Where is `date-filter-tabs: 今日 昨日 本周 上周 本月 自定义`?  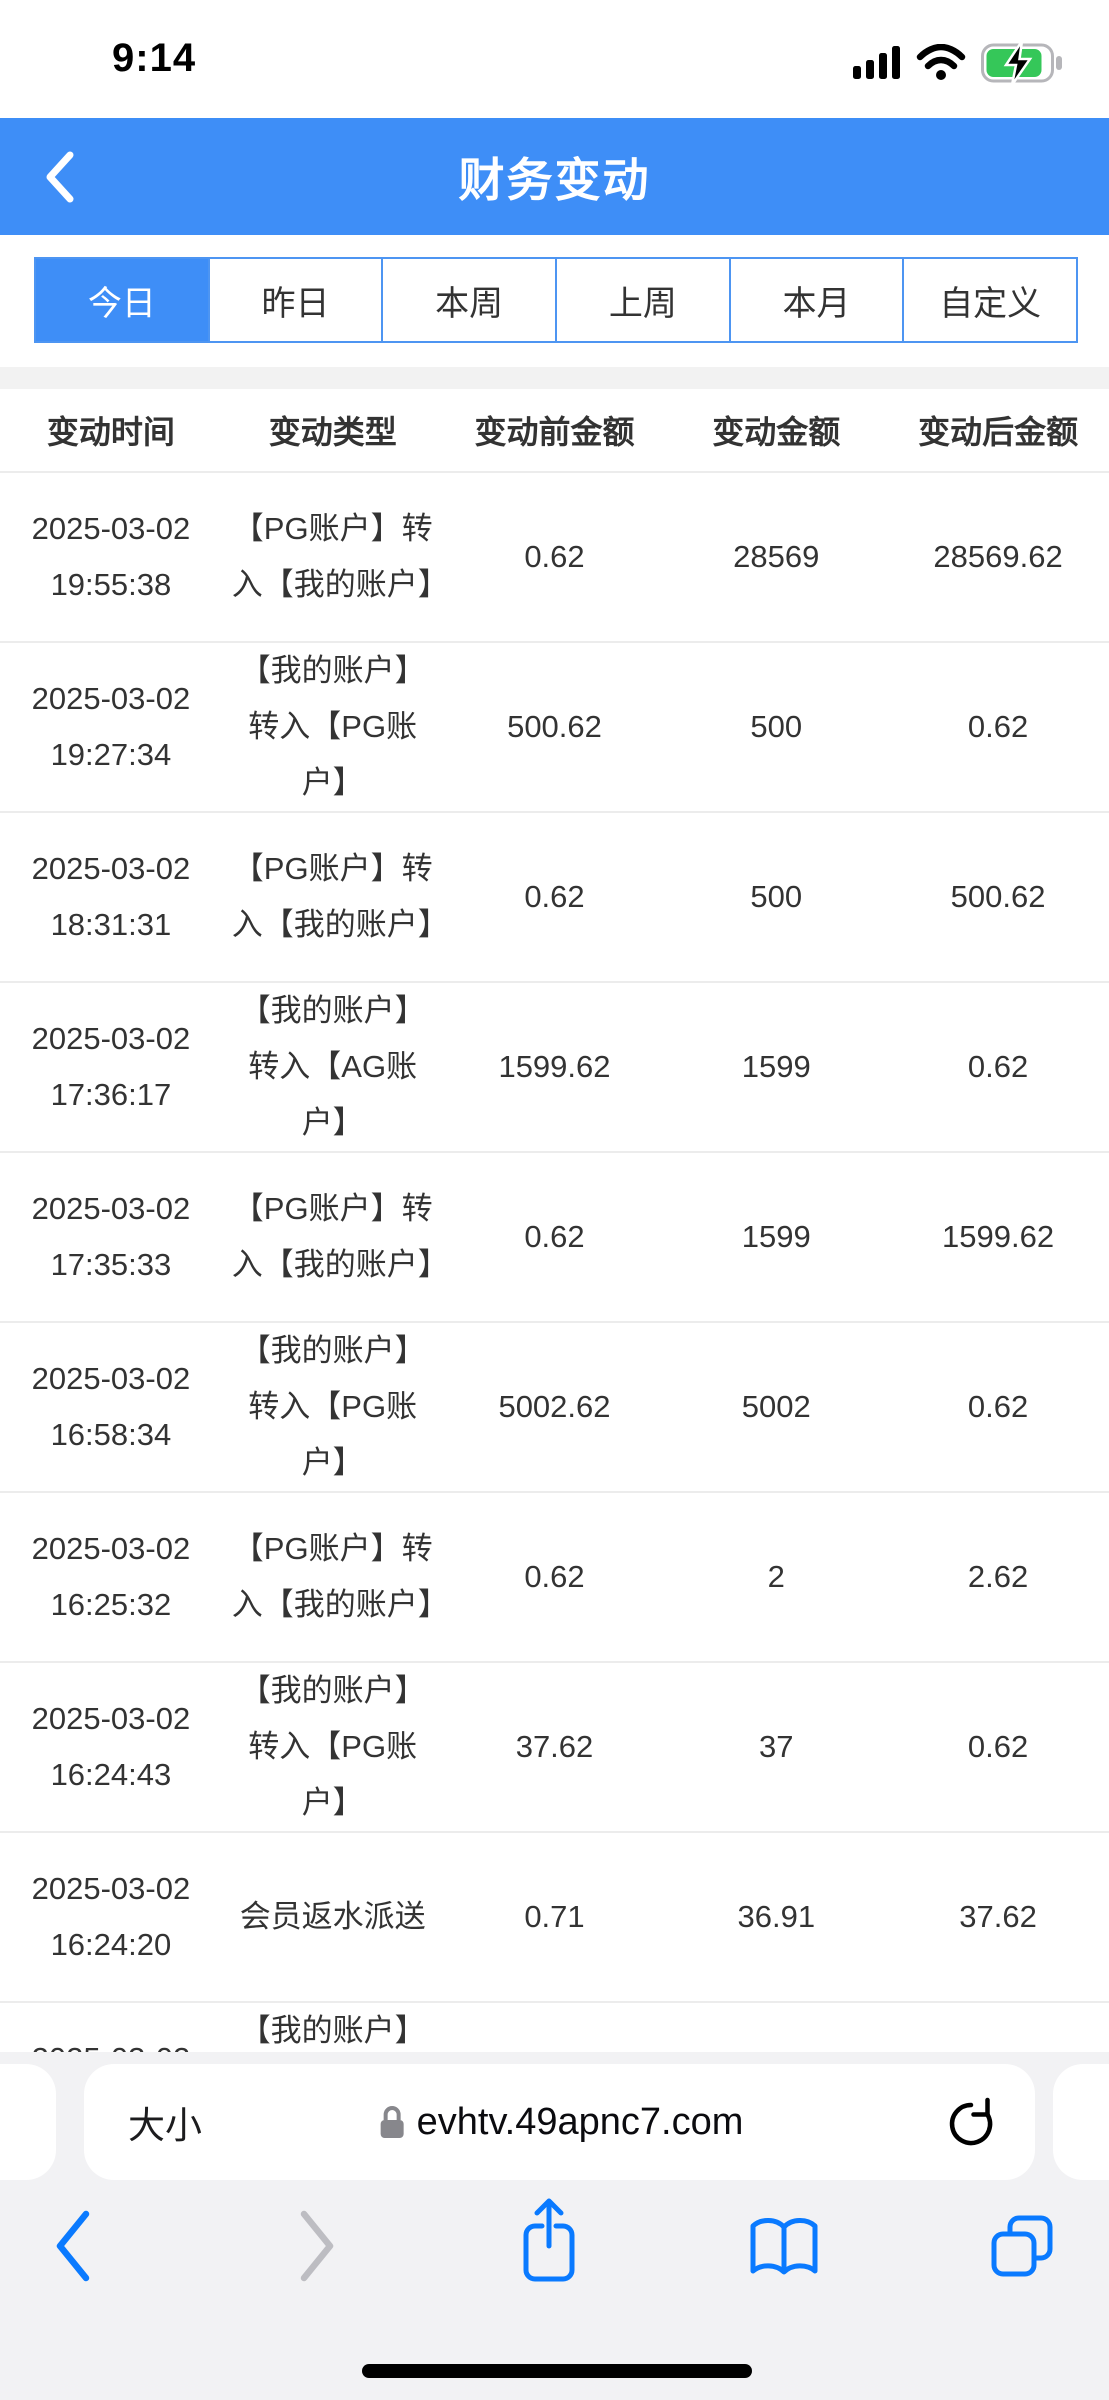
date-filter-tabs: 今日 昨日 本周 上周 本月 自定义 is located at coordinates (556, 300).